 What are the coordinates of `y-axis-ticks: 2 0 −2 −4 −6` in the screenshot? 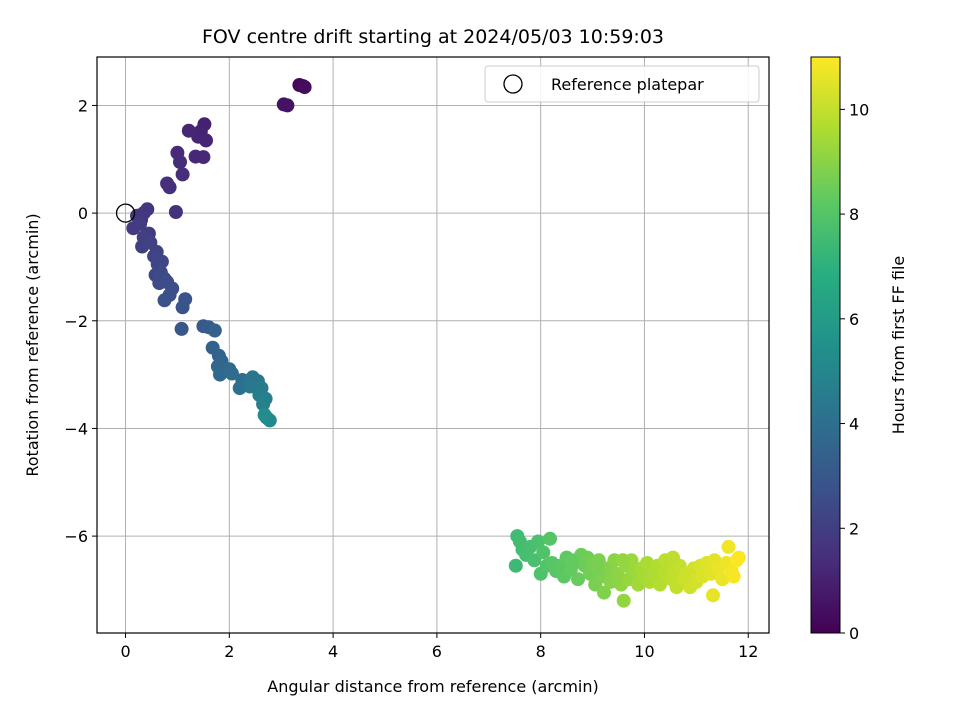 It's located at (80, 321).